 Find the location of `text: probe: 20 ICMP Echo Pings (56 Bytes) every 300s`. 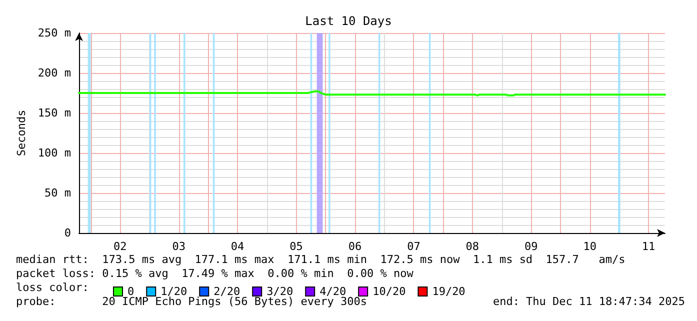

text: probe: 20 ICMP Echo Pings (56 Bytes) every 300s is located at coordinates (191, 301).